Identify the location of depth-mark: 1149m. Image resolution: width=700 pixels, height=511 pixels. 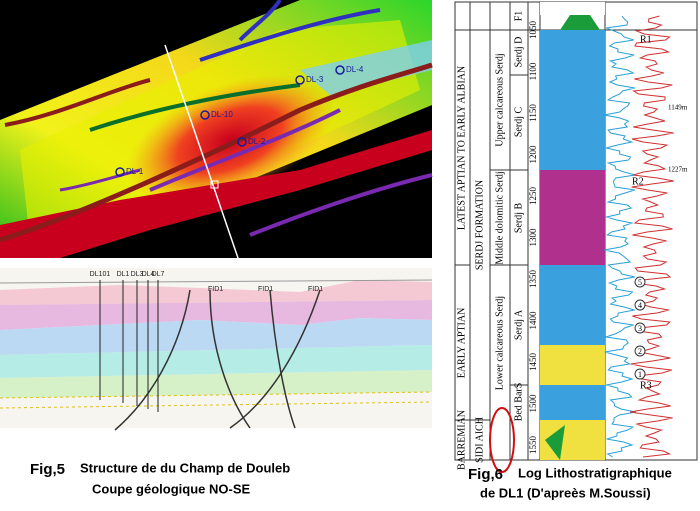
(678, 108).